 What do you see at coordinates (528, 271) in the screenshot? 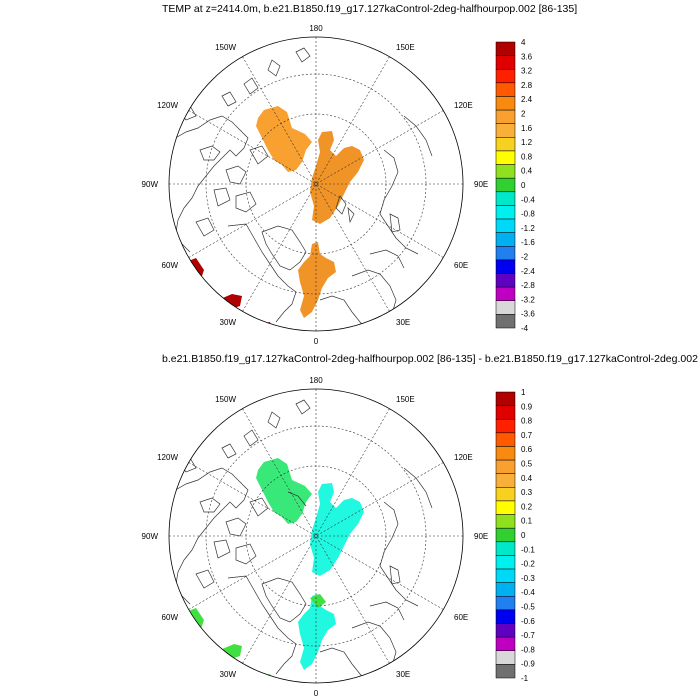
I see `panel-1-colorbar-label-16: -2.4` at bounding box center [528, 271].